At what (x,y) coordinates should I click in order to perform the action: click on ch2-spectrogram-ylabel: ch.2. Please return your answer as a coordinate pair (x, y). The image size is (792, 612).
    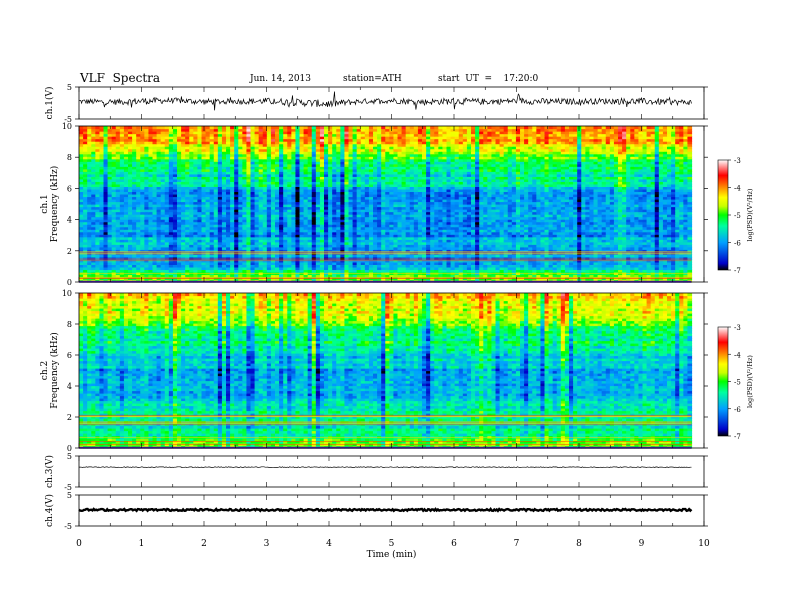
    Looking at the image, I should click on (45, 370).